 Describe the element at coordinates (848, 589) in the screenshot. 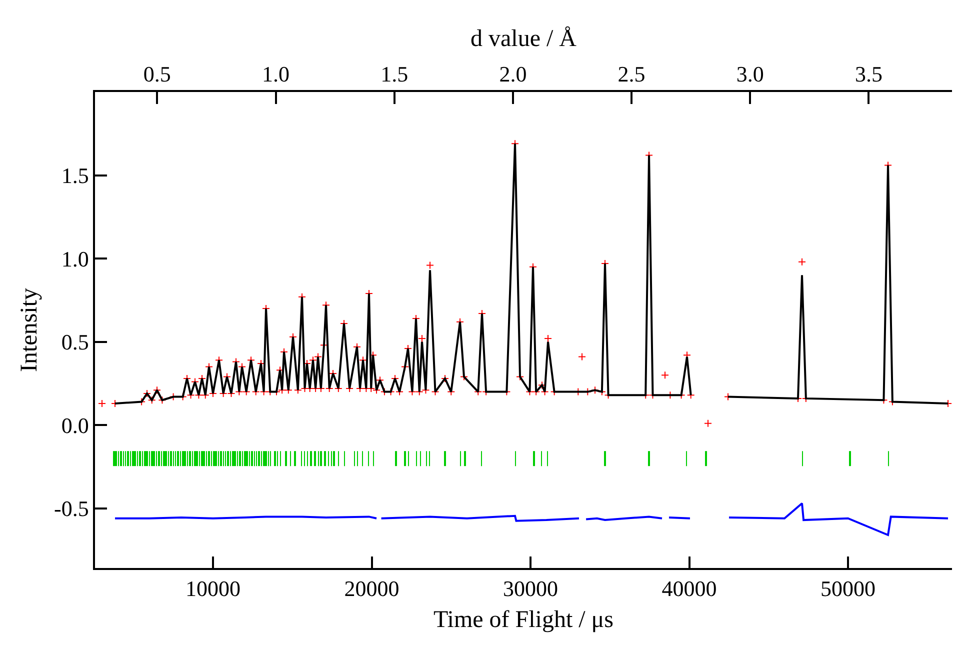

I see `x-tick-label: 50000` at that location.